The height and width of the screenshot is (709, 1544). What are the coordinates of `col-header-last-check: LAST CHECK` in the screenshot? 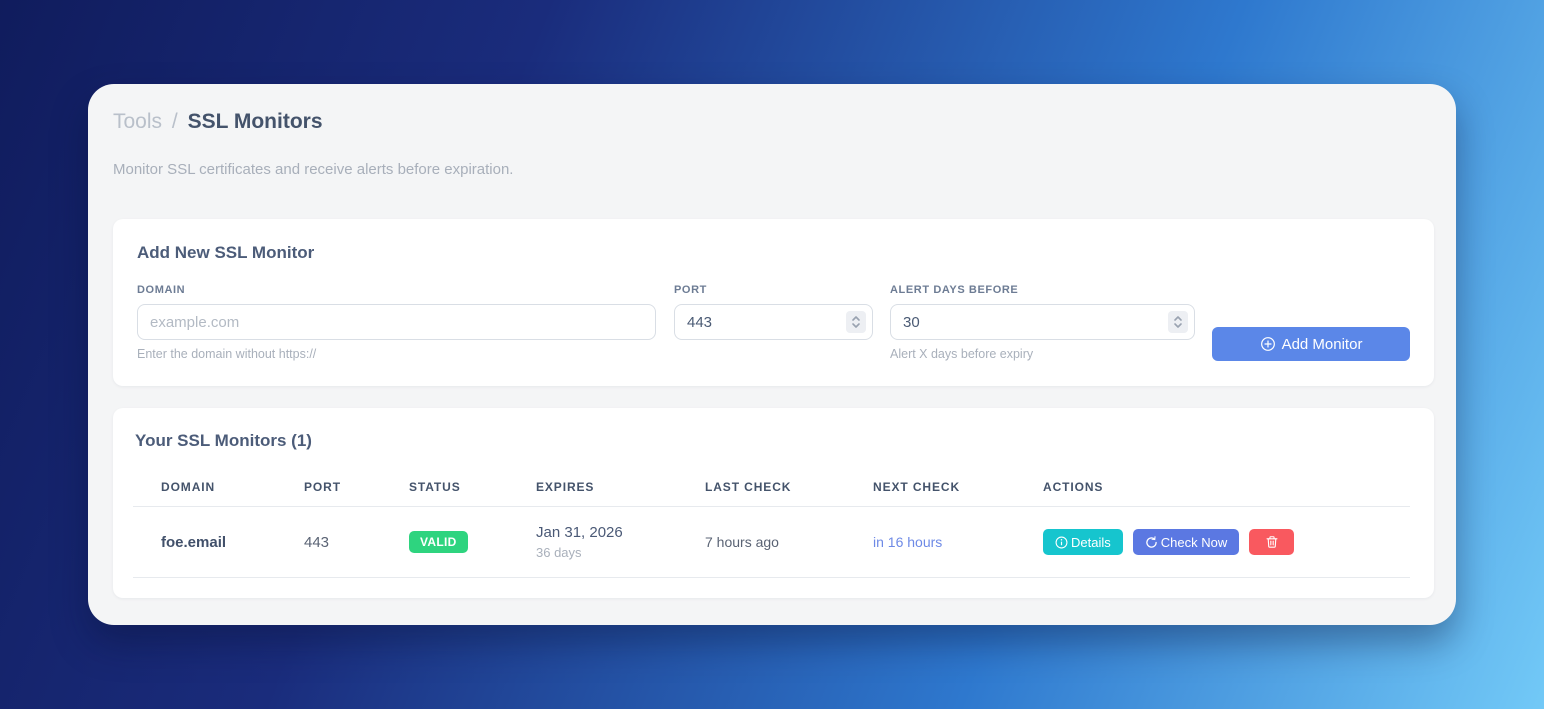 It's located at (761, 493).